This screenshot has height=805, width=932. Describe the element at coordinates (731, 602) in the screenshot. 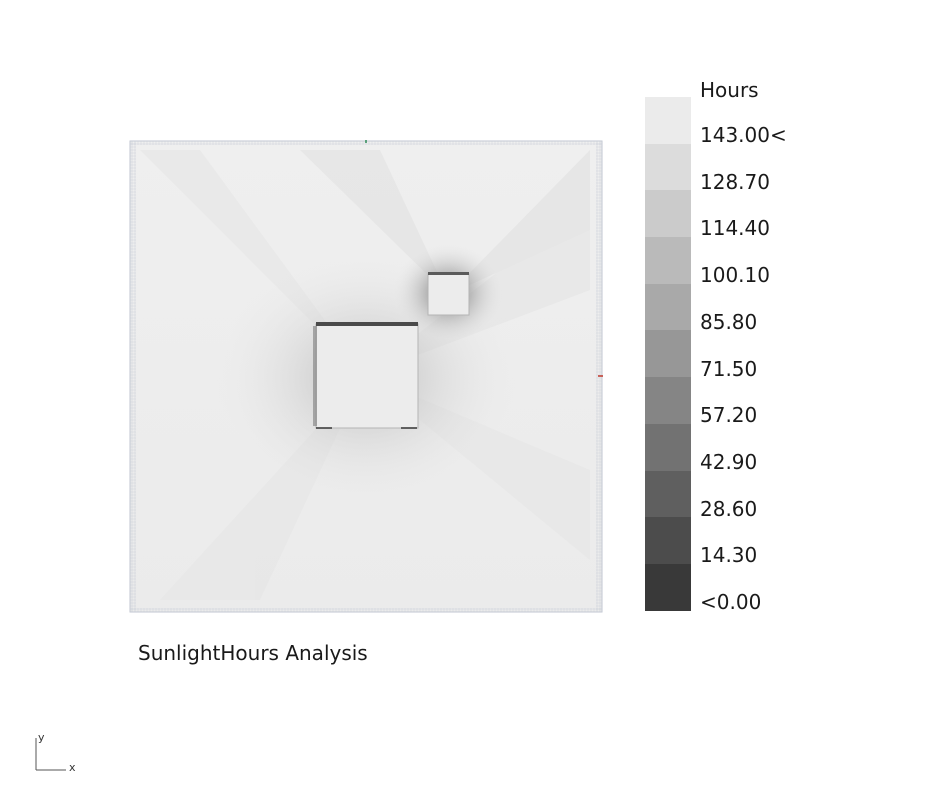

I see `legend-label: <0.00` at that location.